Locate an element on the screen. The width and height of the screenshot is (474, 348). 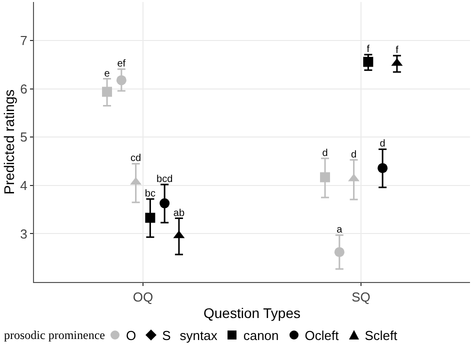
data-label: bc is located at coordinates (150, 194).